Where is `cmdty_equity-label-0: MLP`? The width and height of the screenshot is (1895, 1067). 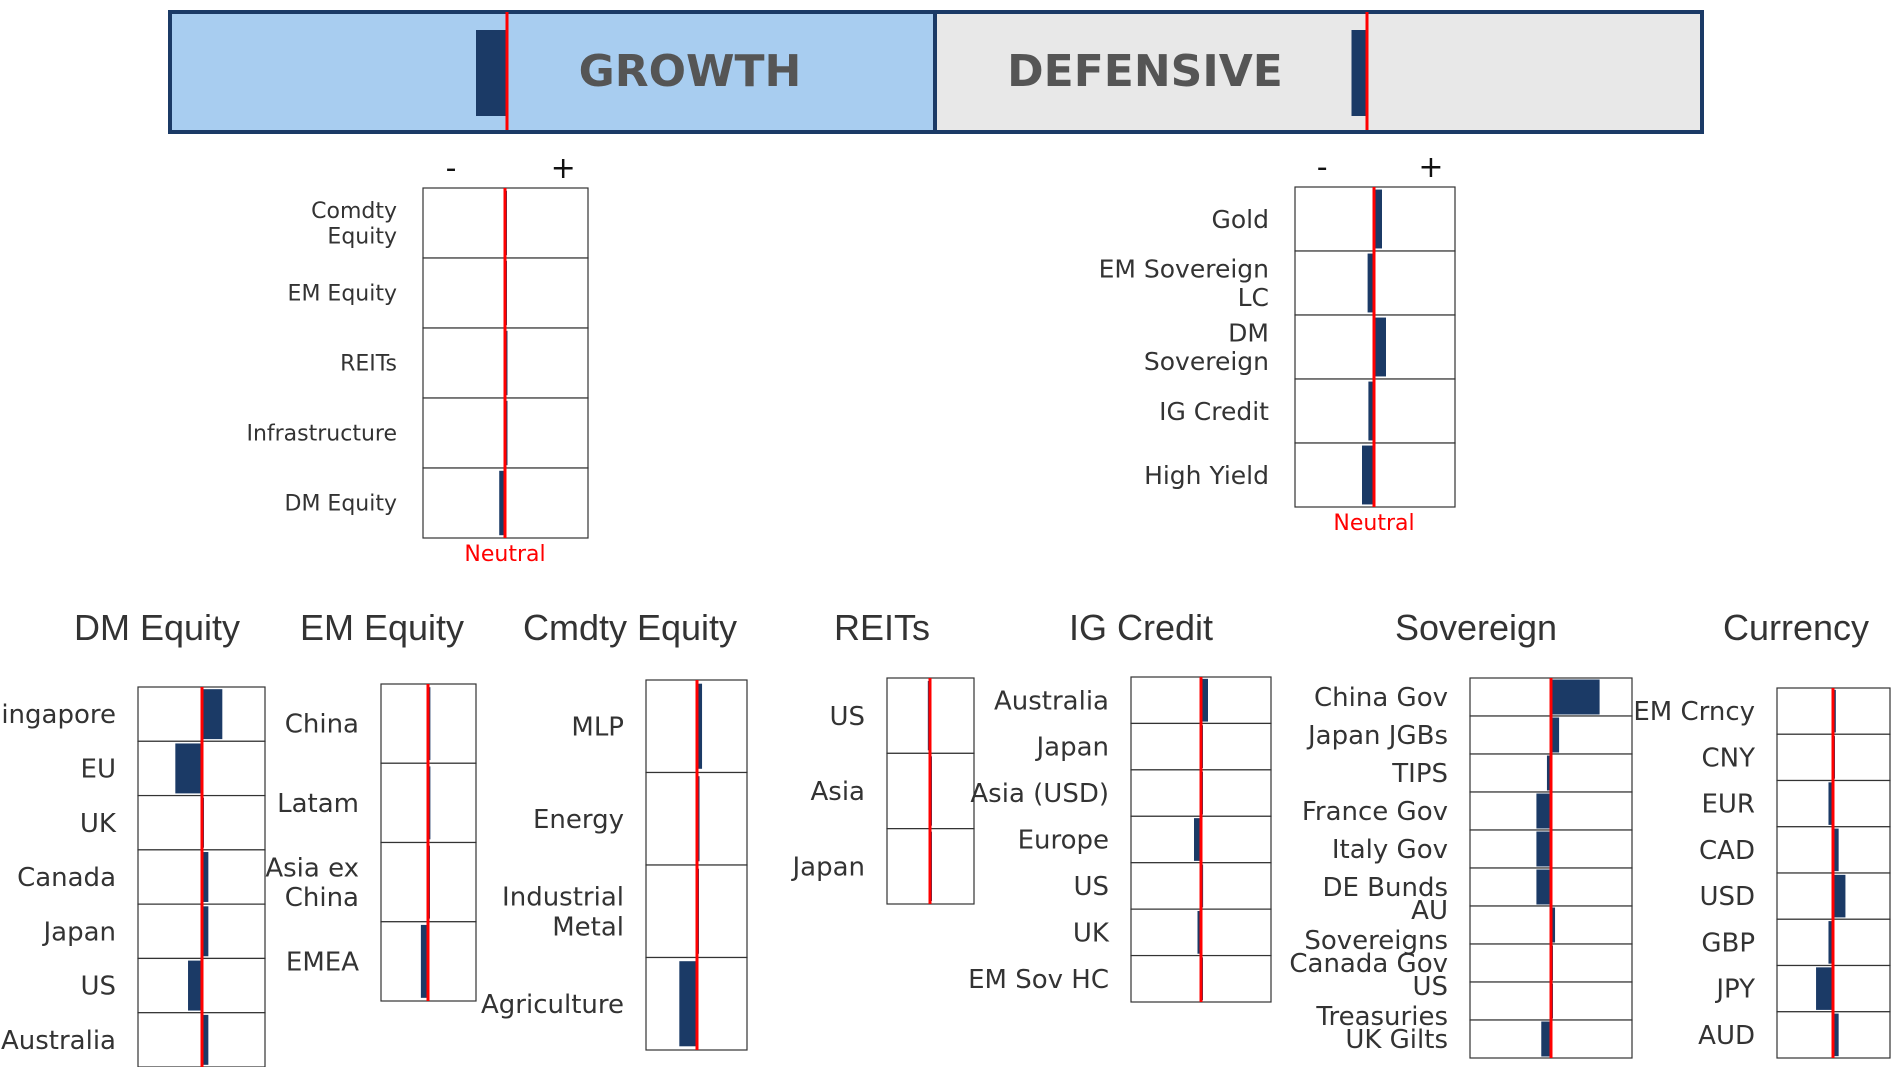
cmdty_equity-label-0: MLP is located at coordinates (597, 727).